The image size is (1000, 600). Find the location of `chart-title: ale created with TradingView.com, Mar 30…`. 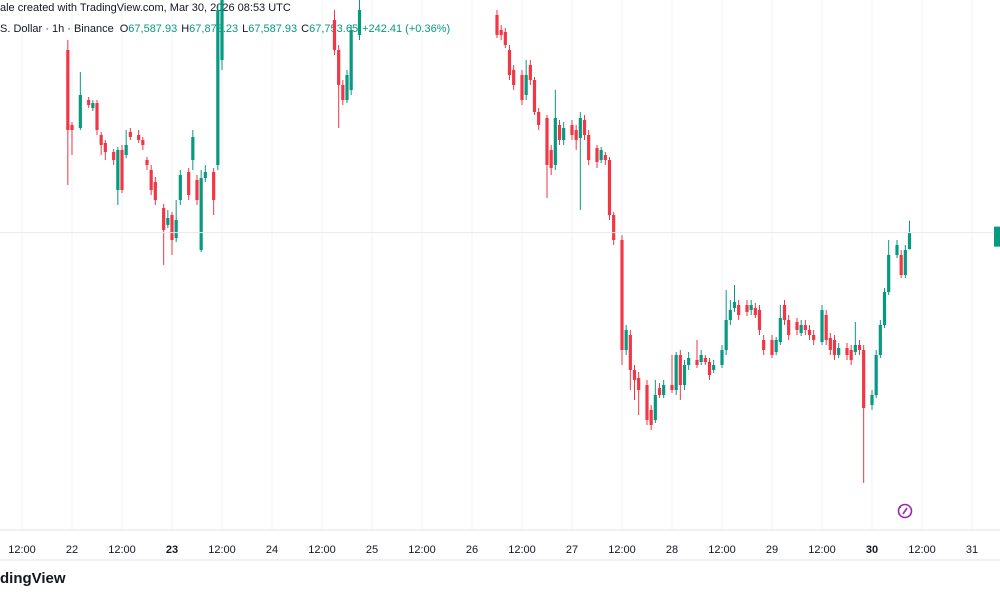

chart-title: ale created with TradingView.com, Mar 30… is located at coordinates (145, 8).